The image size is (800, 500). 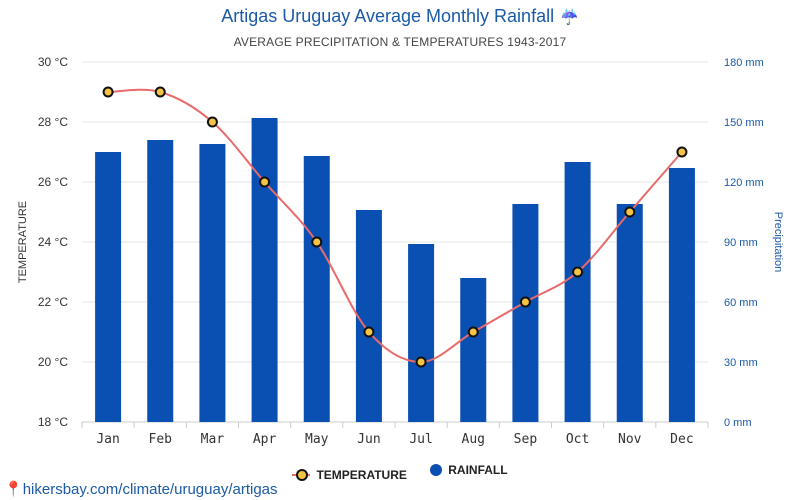 What do you see at coordinates (53, 422) in the screenshot?
I see `y-left-tick-label: 18 °C` at bounding box center [53, 422].